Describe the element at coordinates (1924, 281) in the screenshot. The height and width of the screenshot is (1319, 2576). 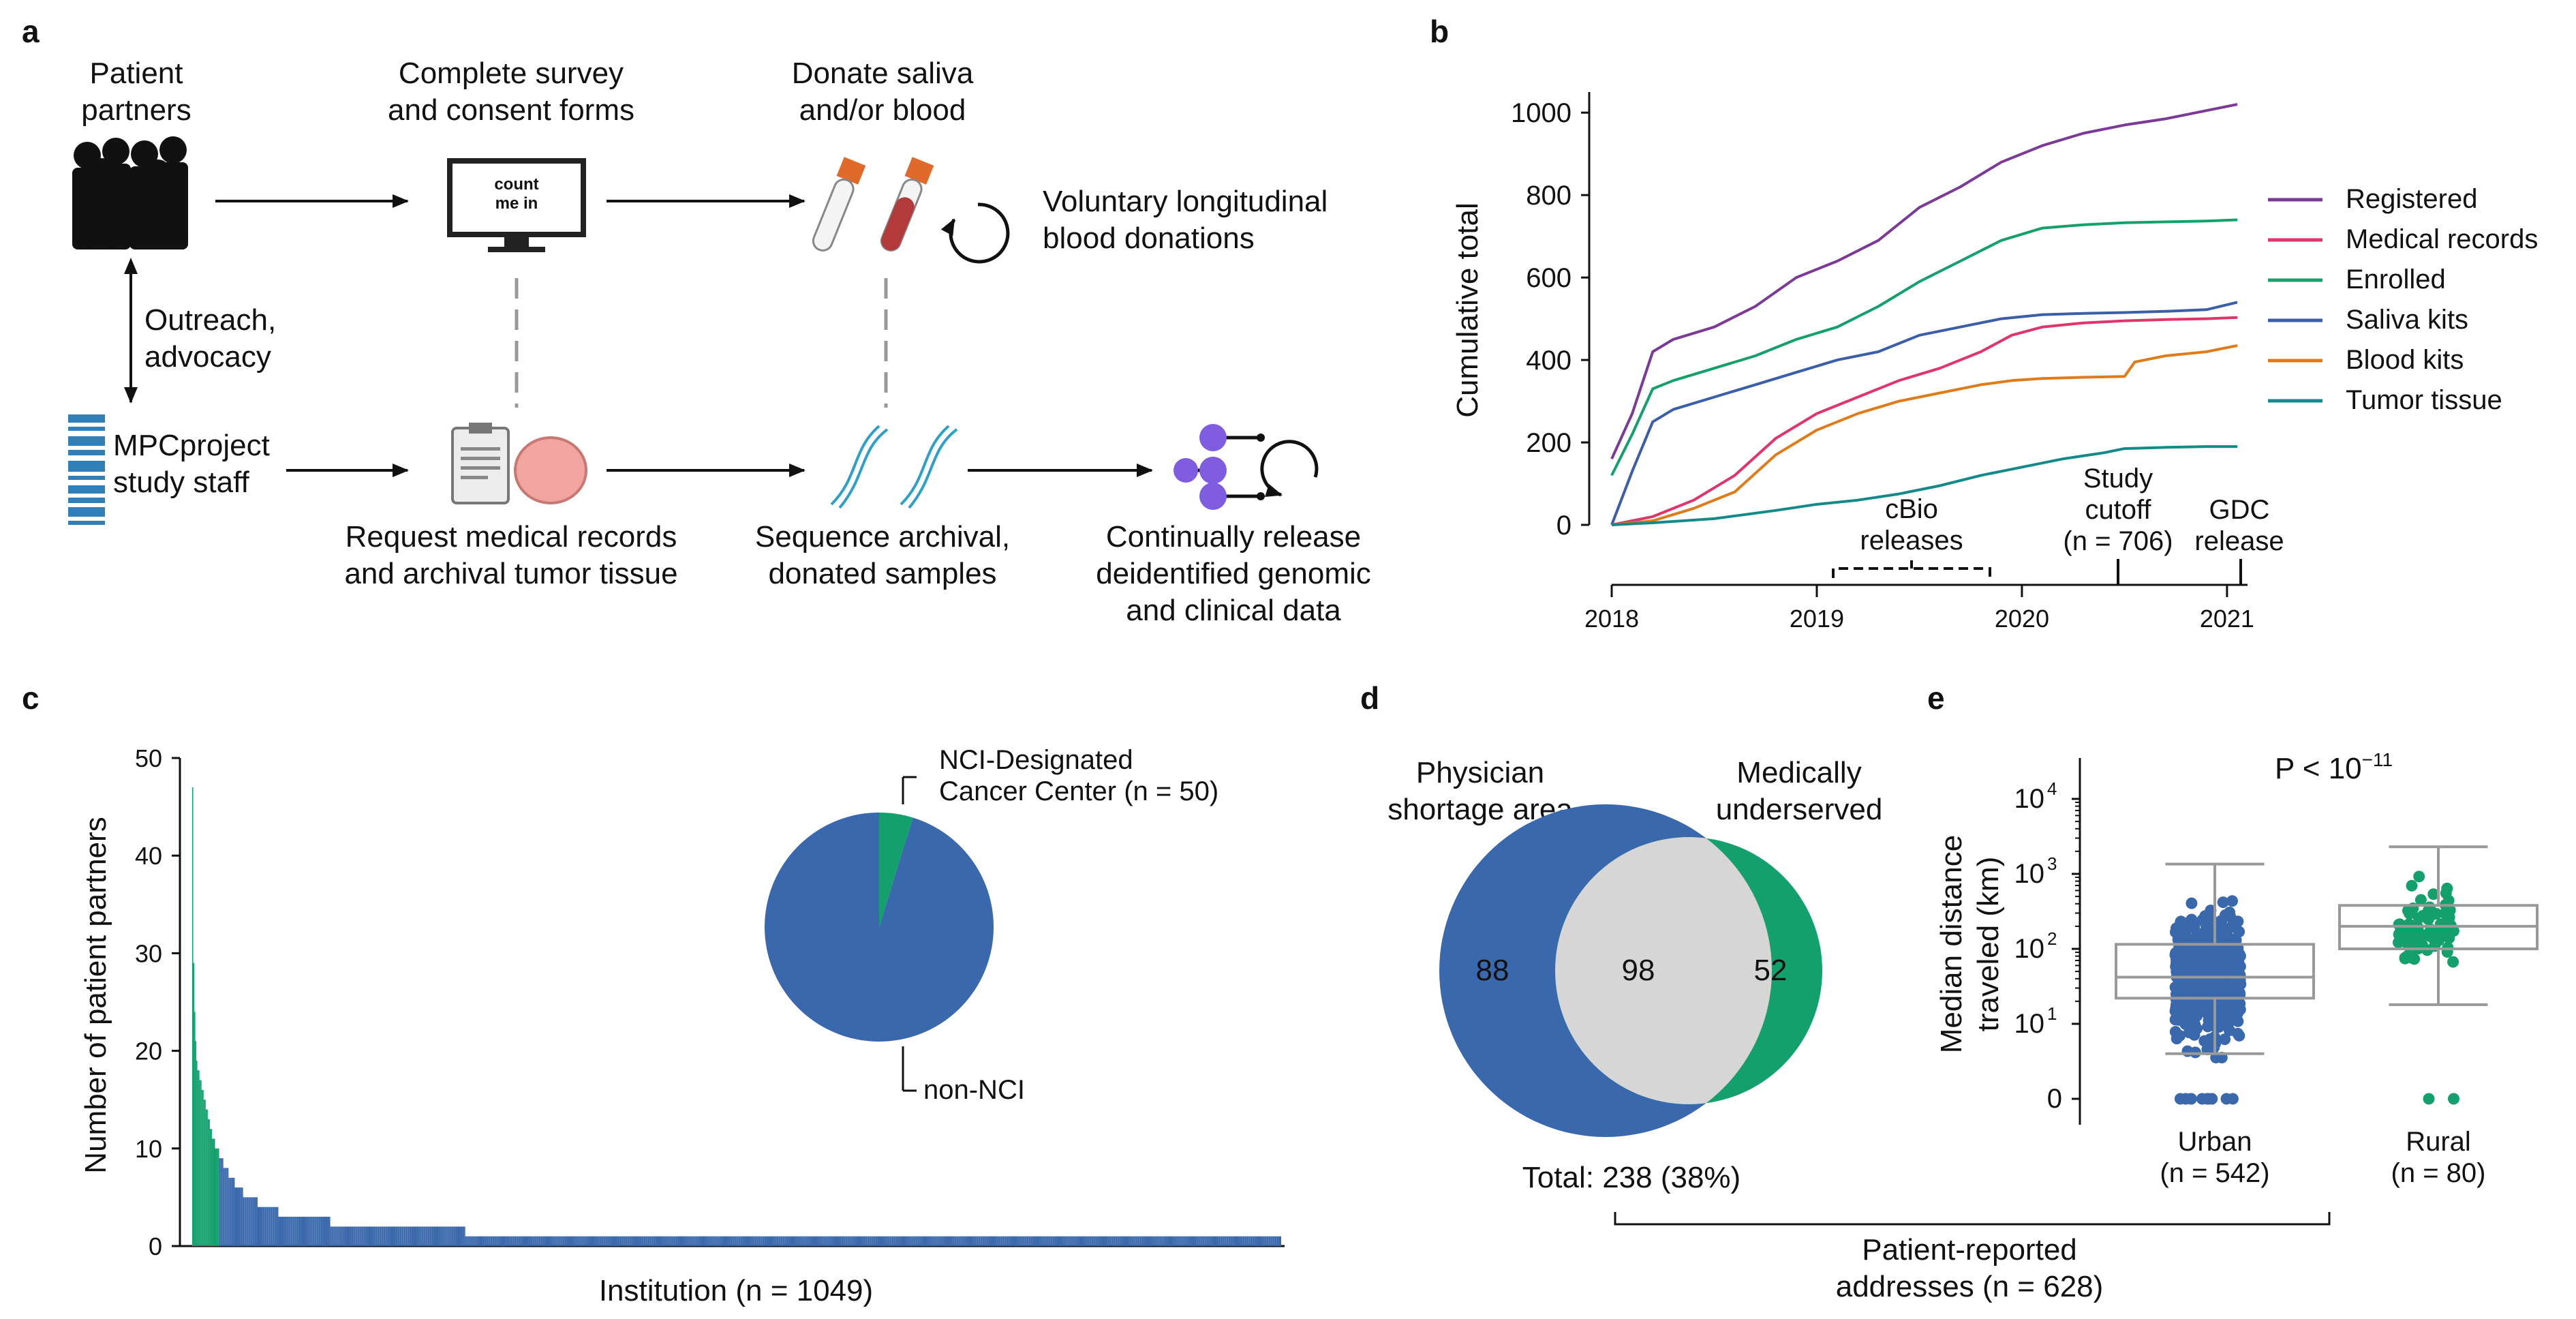
I see `series-line-registered` at that location.